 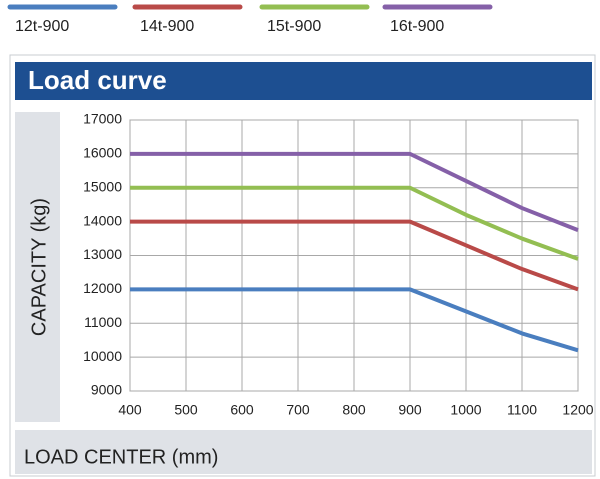 What do you see at coordinates (354, 410) in the screenshot?
I see `x-tick-label: 800` at bounding box center [354, 410].